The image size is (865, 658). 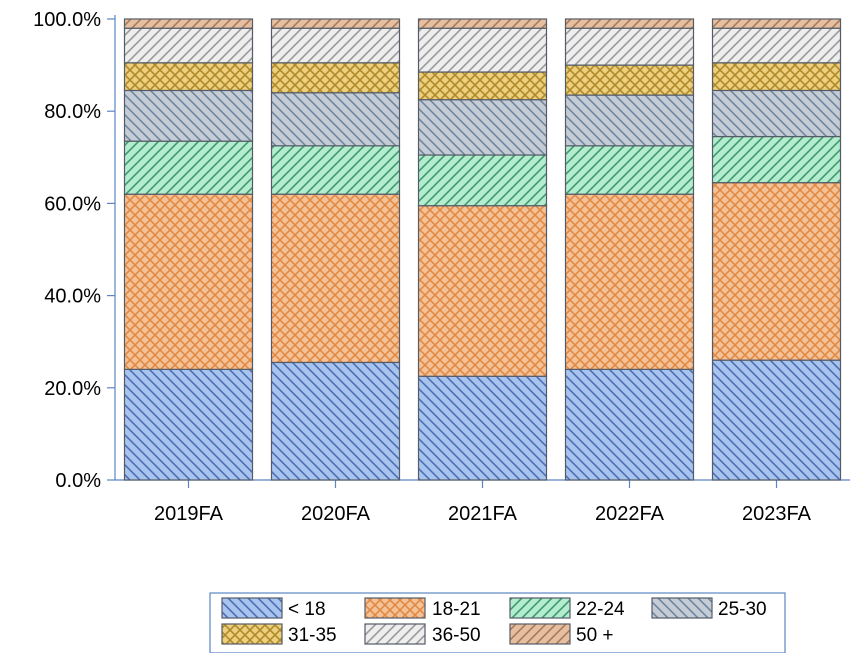 I want to click on x-tick-label: 2022FA, so click(x=630, y=514).